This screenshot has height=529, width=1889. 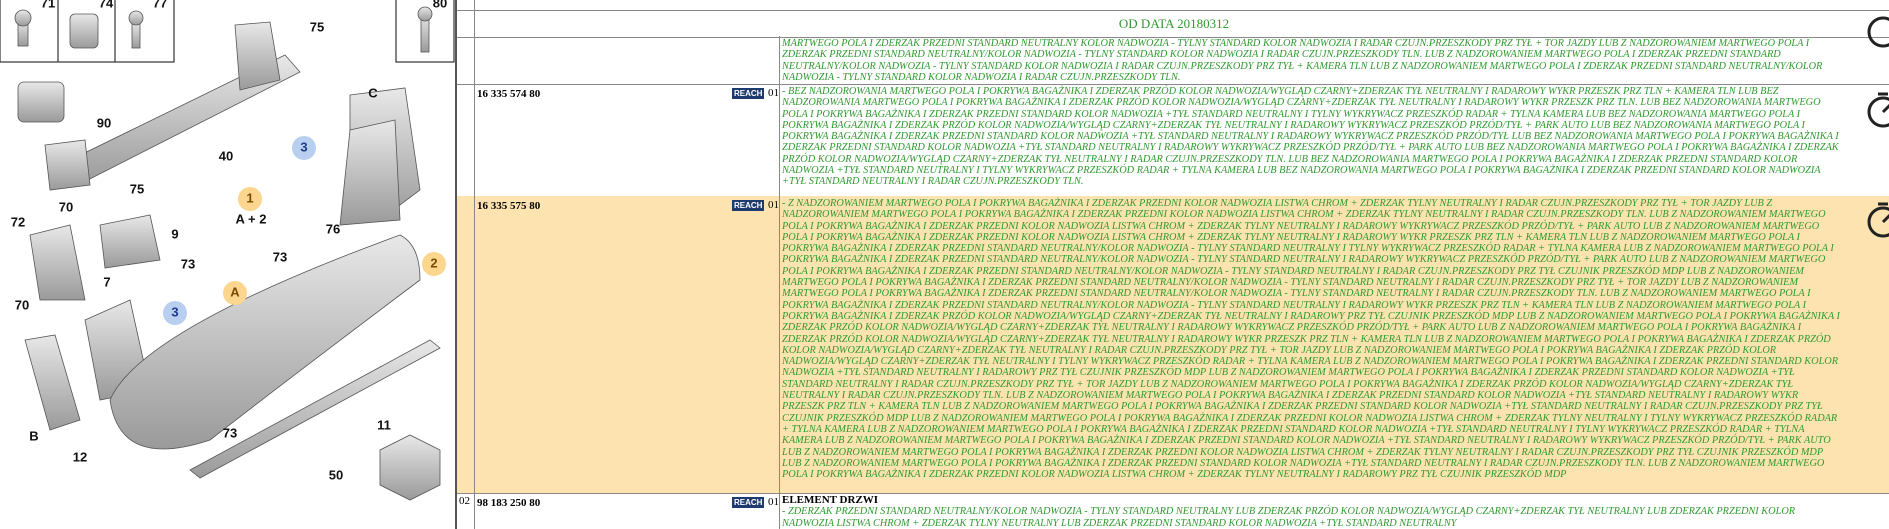 I want to click on part-number: 16 335 574 80, so click(x=509, y=94).